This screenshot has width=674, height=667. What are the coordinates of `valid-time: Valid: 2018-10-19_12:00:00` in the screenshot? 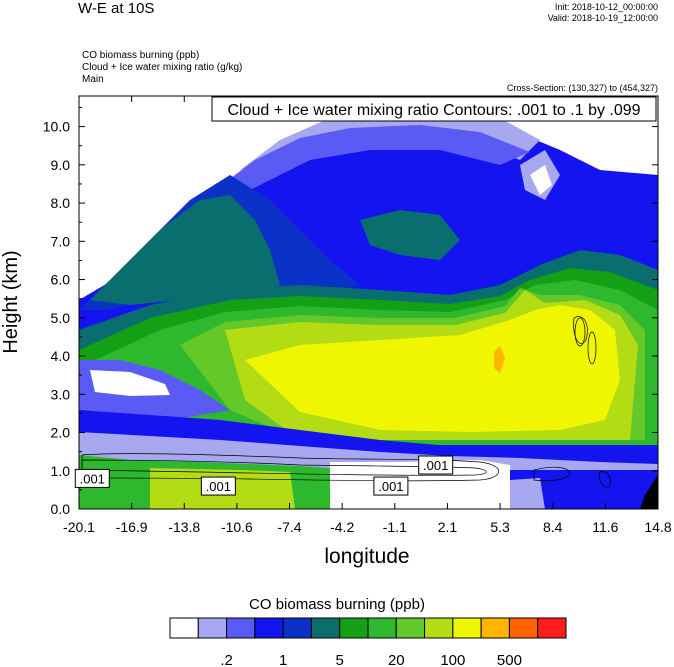 It's located at (602, 18).